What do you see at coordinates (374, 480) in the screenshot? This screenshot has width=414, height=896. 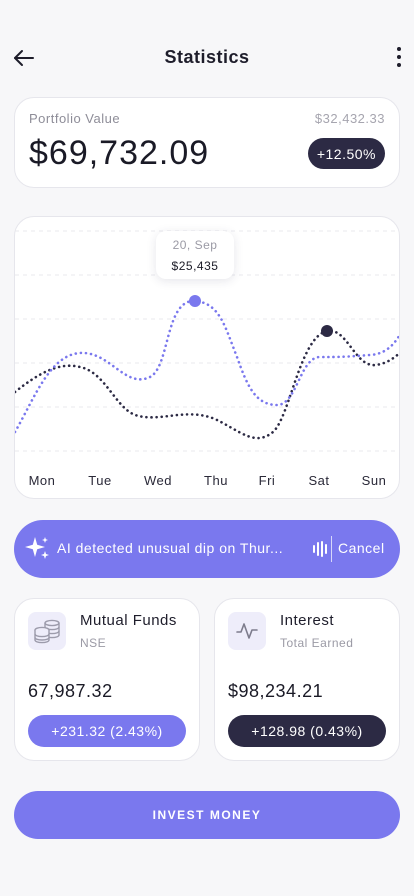 I see `x-tick-label: Sun` at bounding box center [374, 480].